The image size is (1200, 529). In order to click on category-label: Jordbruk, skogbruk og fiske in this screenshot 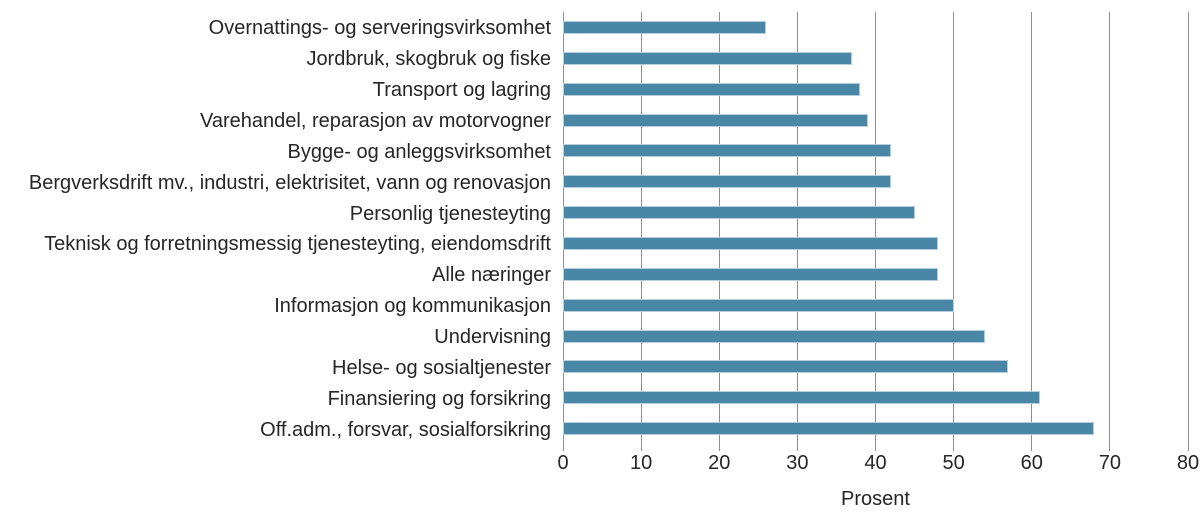, I will do `click(428, 59)`.